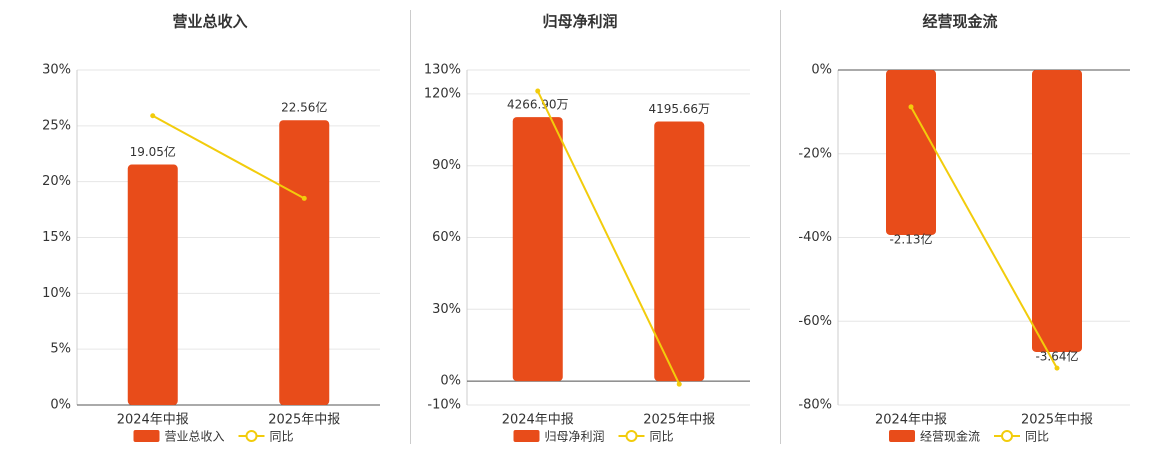 Image resolution: width=1160 pixels, height=450 pixels. What do you see at coordinates (209, 22) in the screenshot?
I see `chart-title: 营业总收入` at bounding box center [209, 22].